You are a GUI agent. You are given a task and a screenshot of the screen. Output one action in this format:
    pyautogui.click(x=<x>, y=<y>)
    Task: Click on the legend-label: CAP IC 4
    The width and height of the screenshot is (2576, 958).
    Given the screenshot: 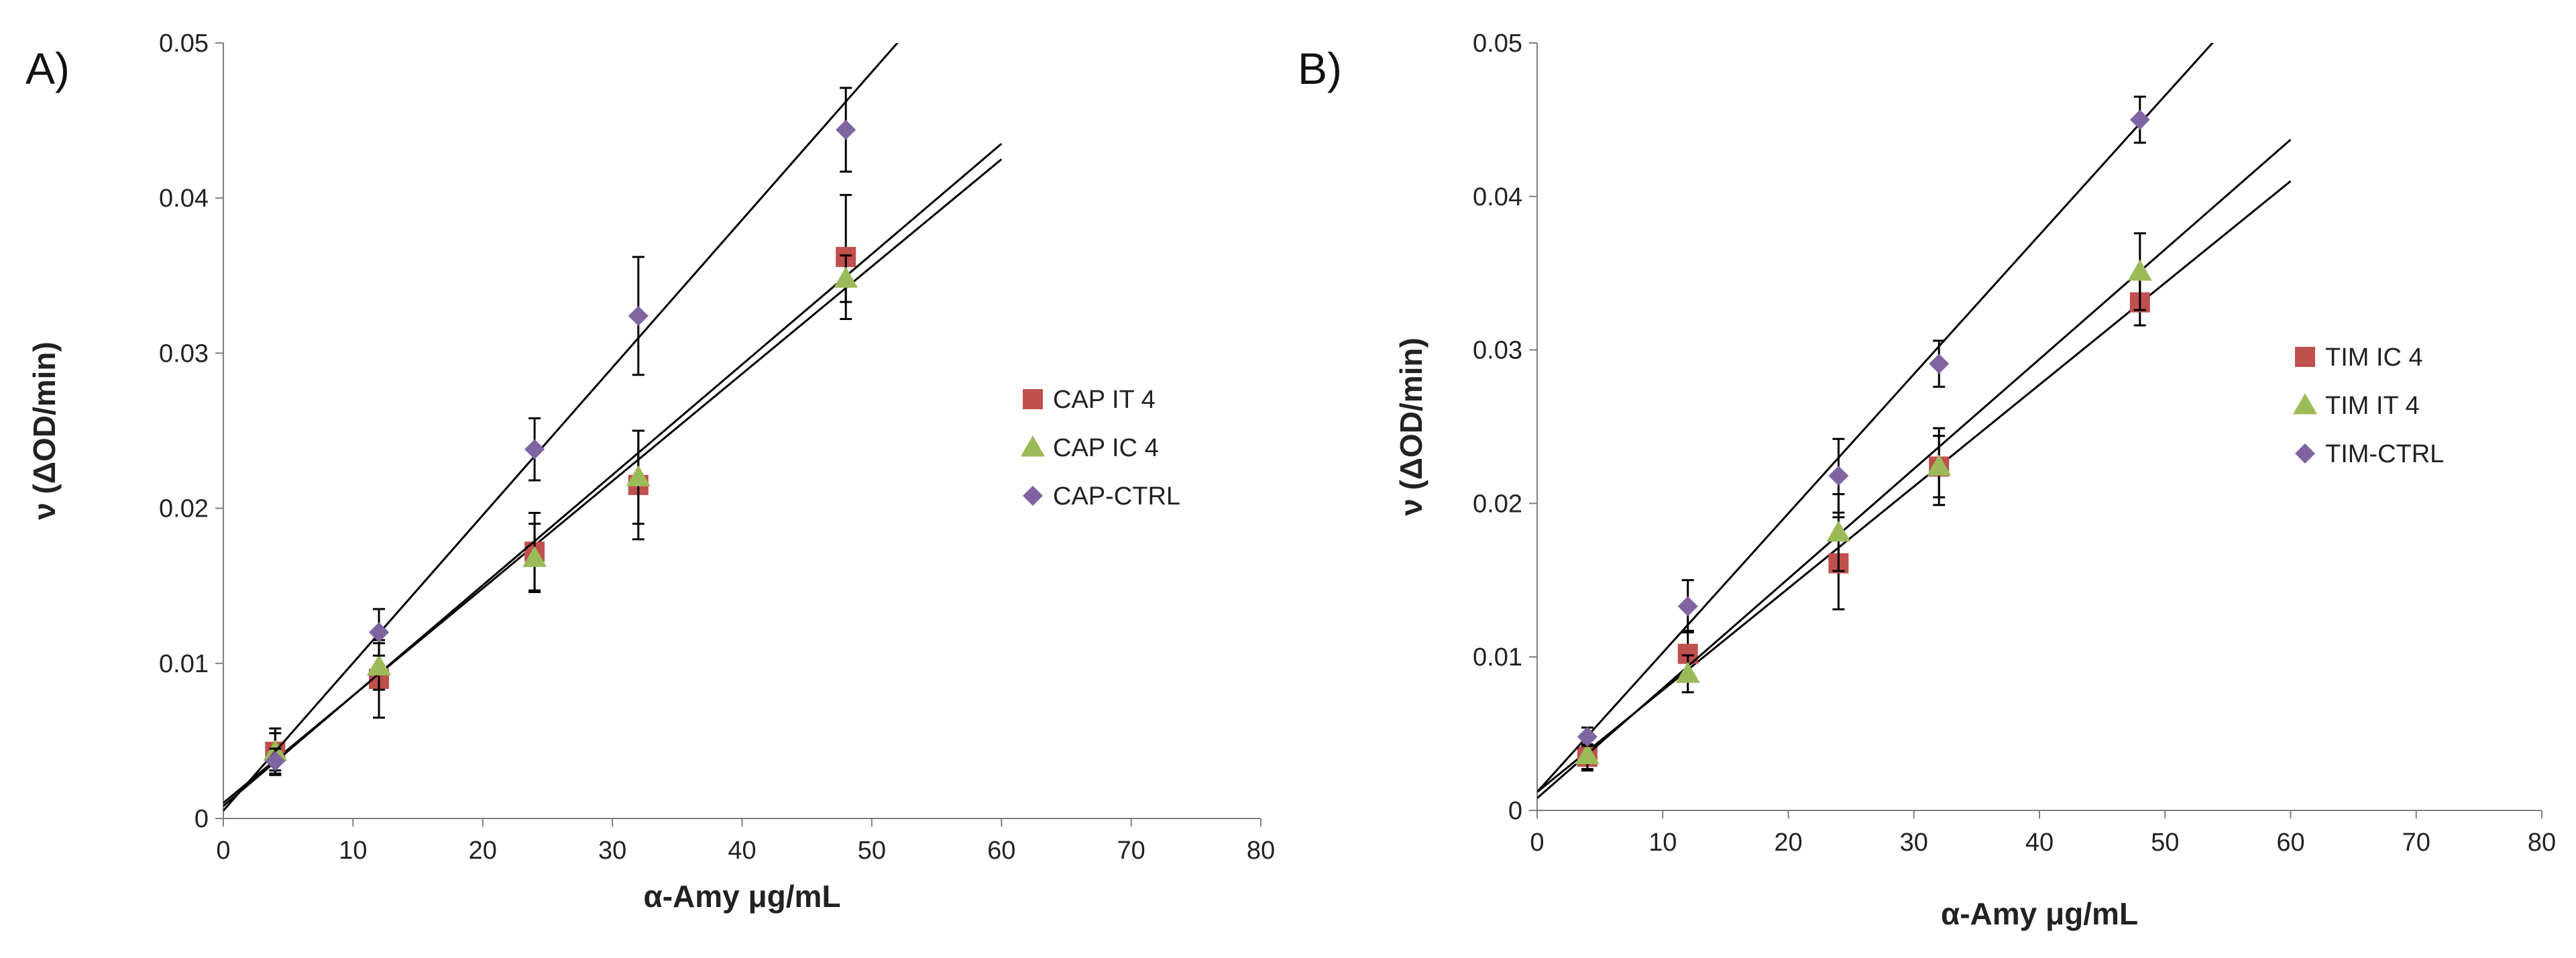 What is the action you would take?
    pyautogui.click(x=1106, y=448)
    